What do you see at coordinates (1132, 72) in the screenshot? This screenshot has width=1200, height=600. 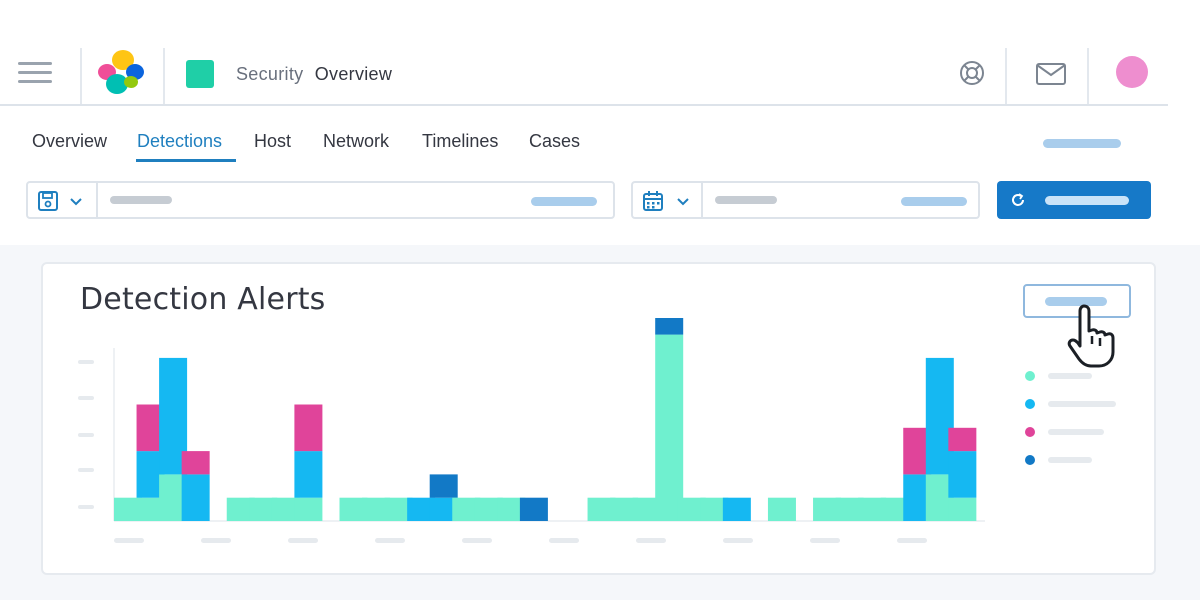 I see `user-avatar` at bounding box center [1132, 72].